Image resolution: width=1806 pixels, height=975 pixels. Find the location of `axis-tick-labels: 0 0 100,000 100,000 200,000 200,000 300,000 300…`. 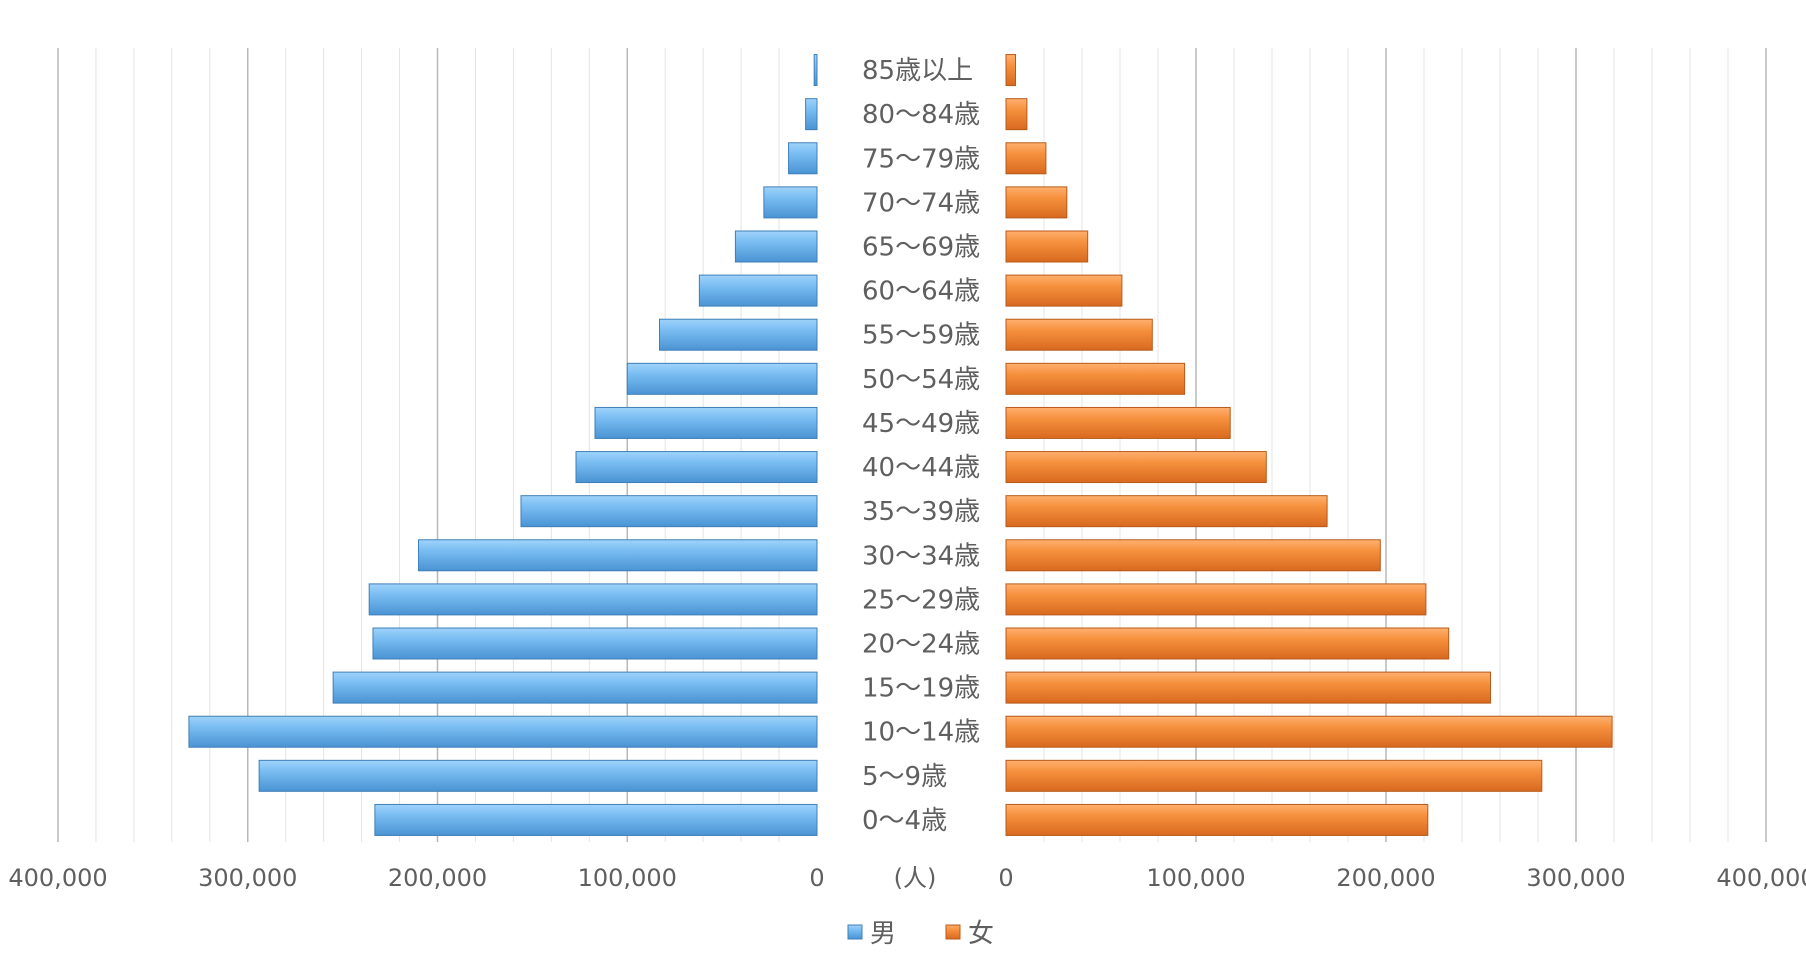

axis-tick-labels: 0 0 100,000 100,000 200,000 200,000 300,000 300… is located at coordinates (907, 878).